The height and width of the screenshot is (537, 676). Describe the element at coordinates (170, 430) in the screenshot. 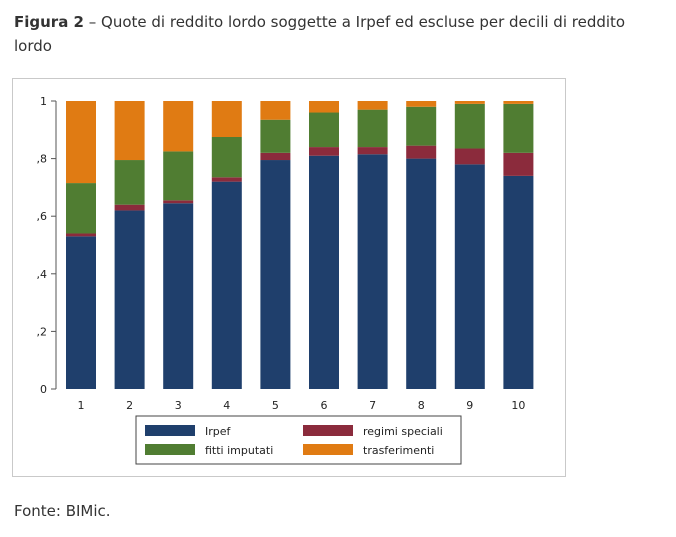

I see `legend-swatch-Irpef` at that location.